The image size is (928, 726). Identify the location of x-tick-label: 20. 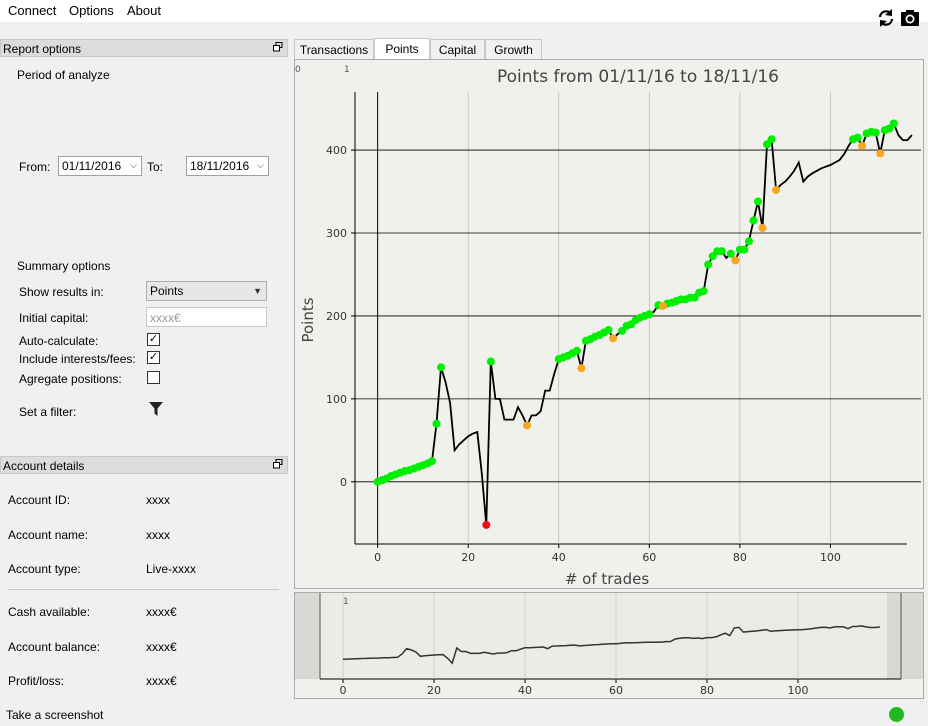
(468, 557).